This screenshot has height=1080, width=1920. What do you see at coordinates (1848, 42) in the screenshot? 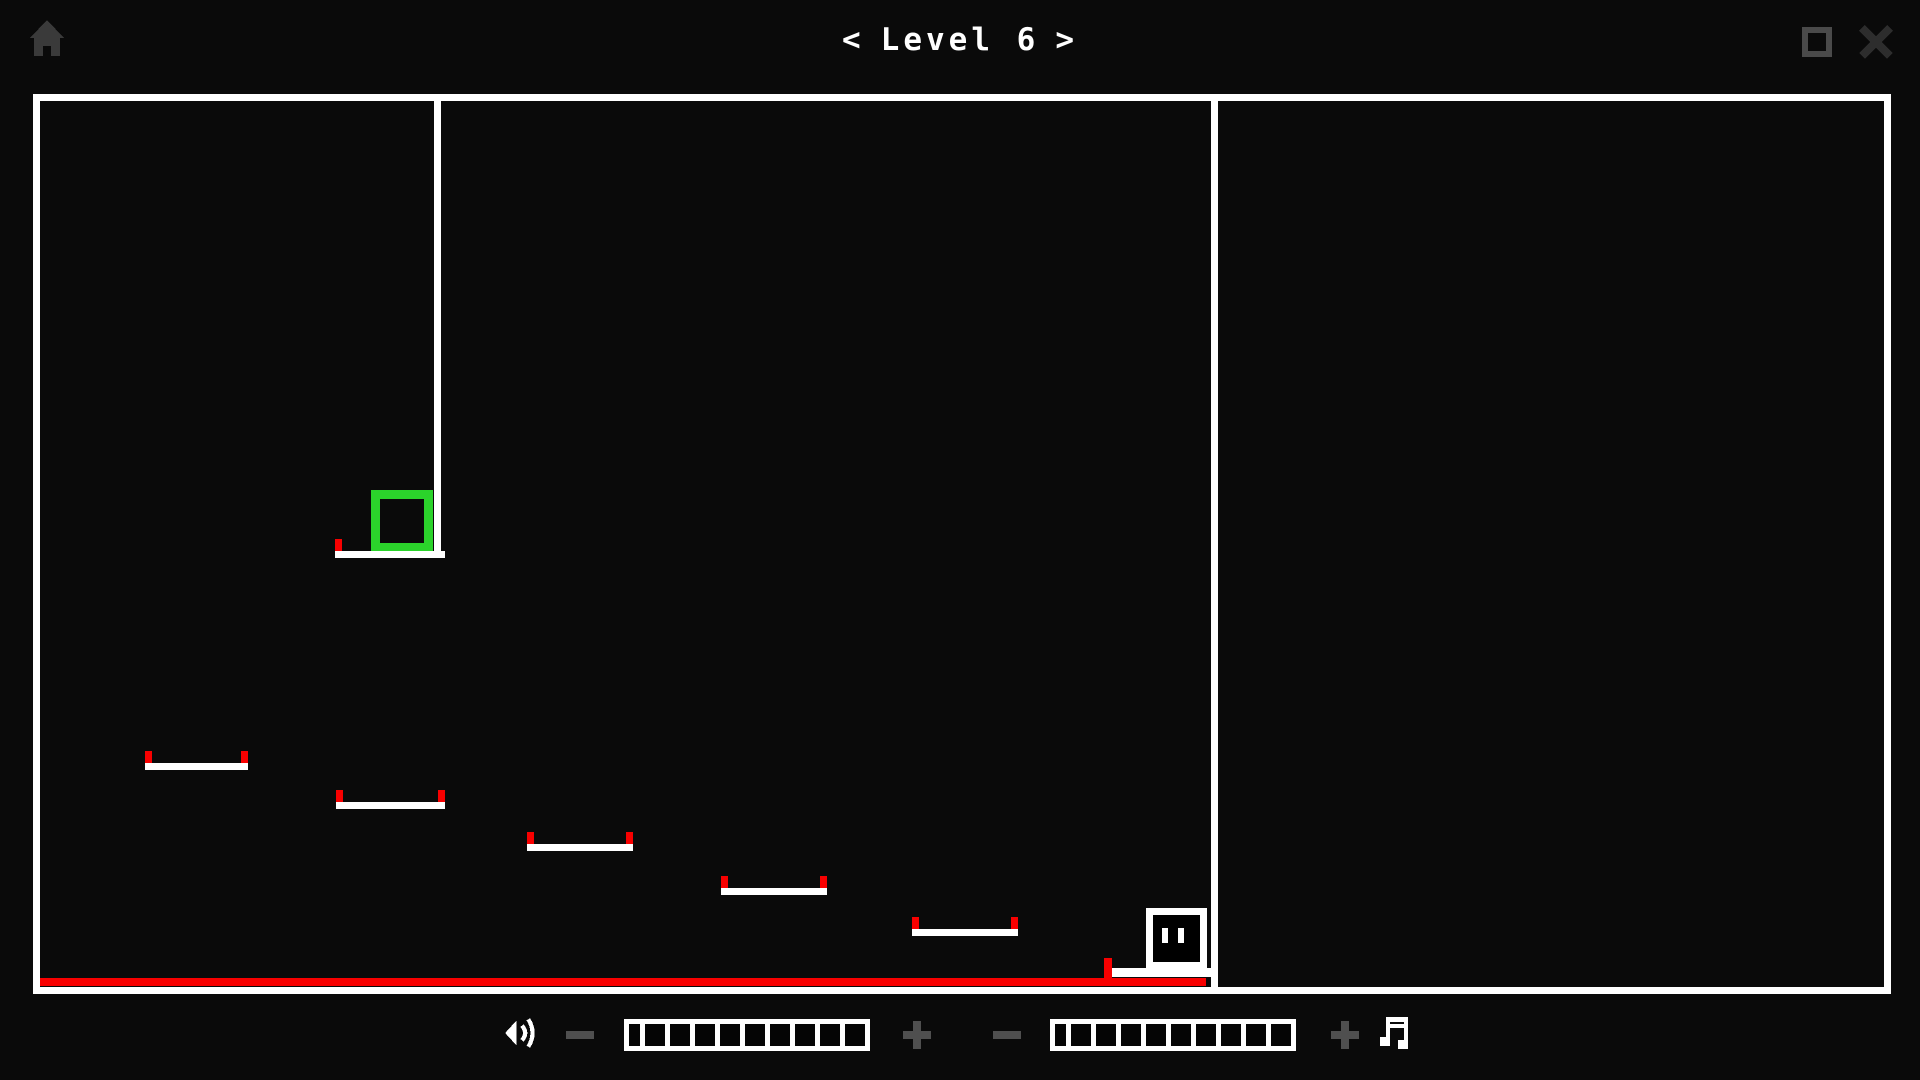
I see `window-buttons` at bounding box center [1848, 42].